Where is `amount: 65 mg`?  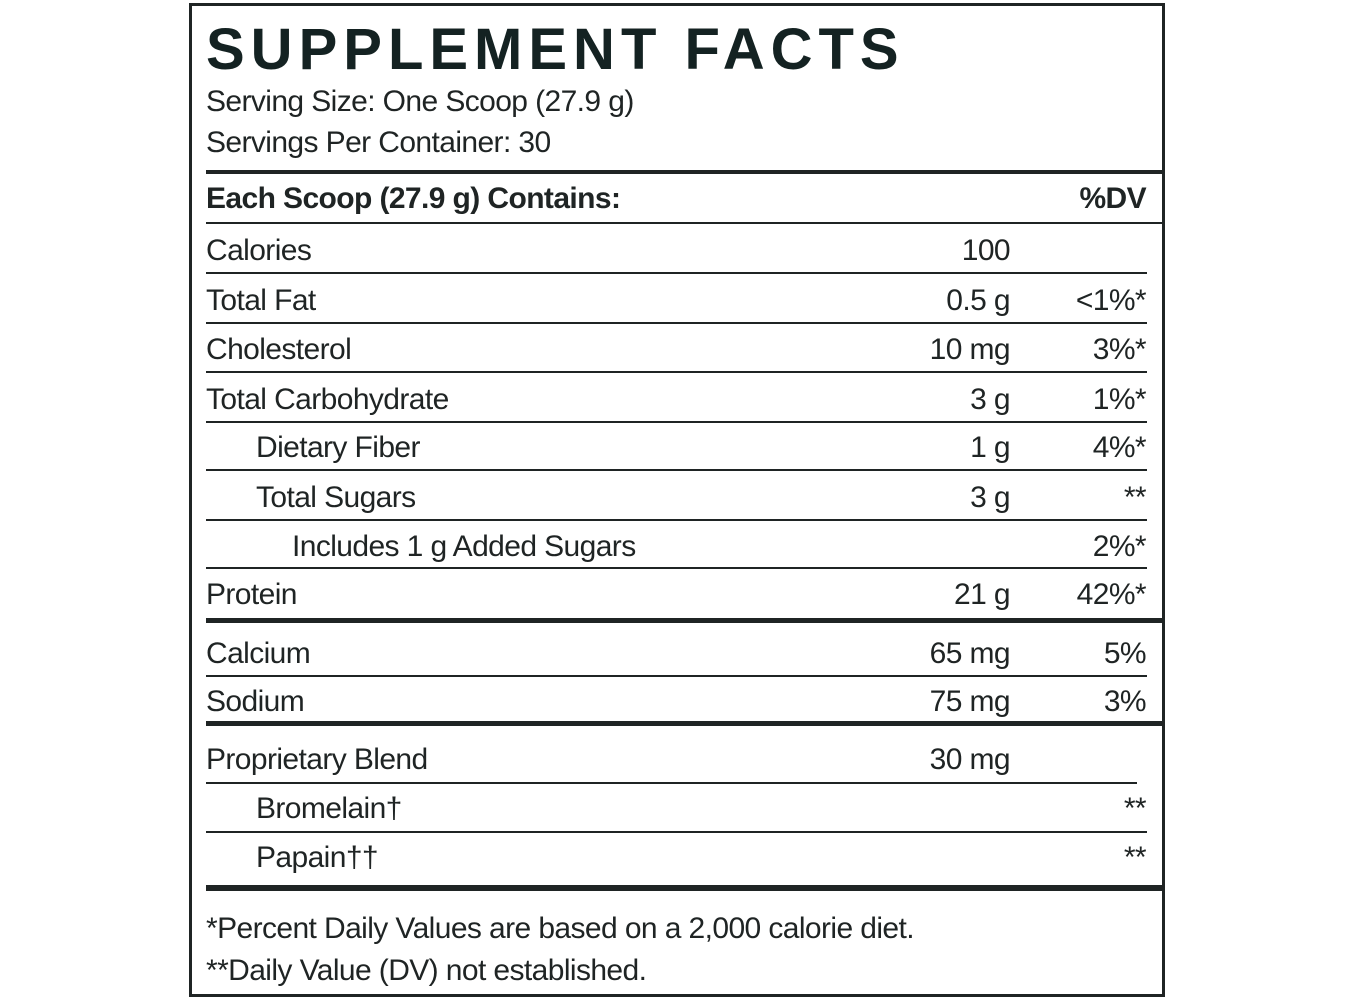 amount: 65 mg is located at coordinates (970, 653).